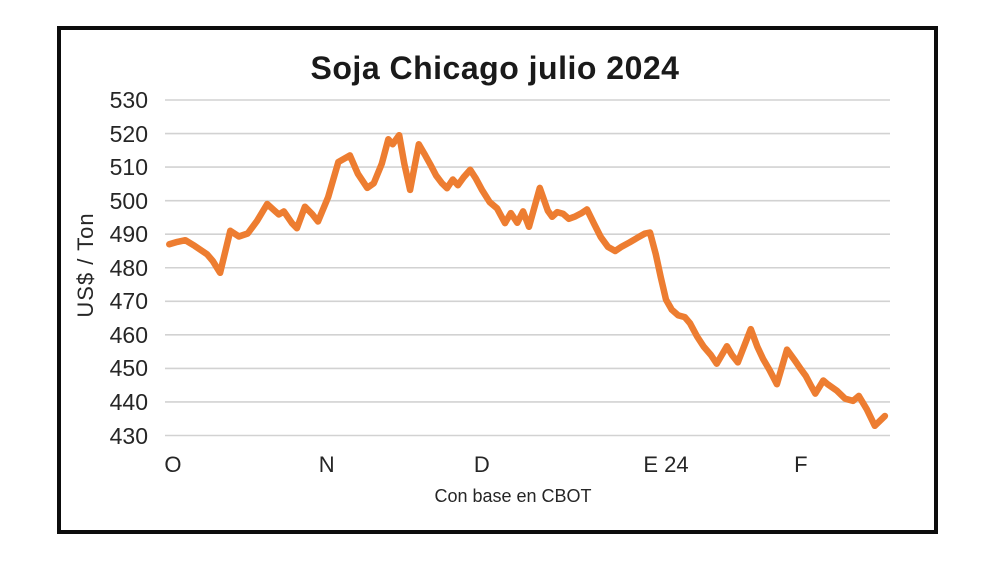 The image size is (1000, 568). Describe the element at coordinates (128, 267) in the screenshot. I see `y-tick-label: 480` at that location.